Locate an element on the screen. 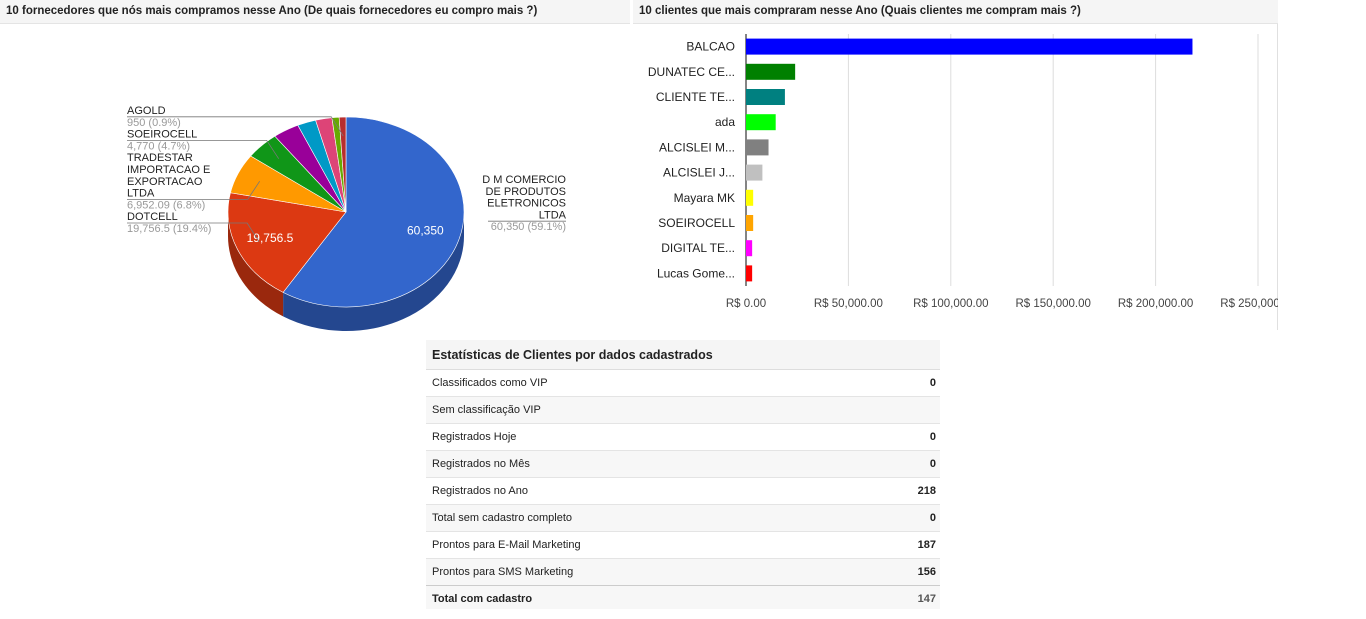 The height and width of the screenshot is (619, 1366). chart-frame-border is located at coordinates (1277, 177).